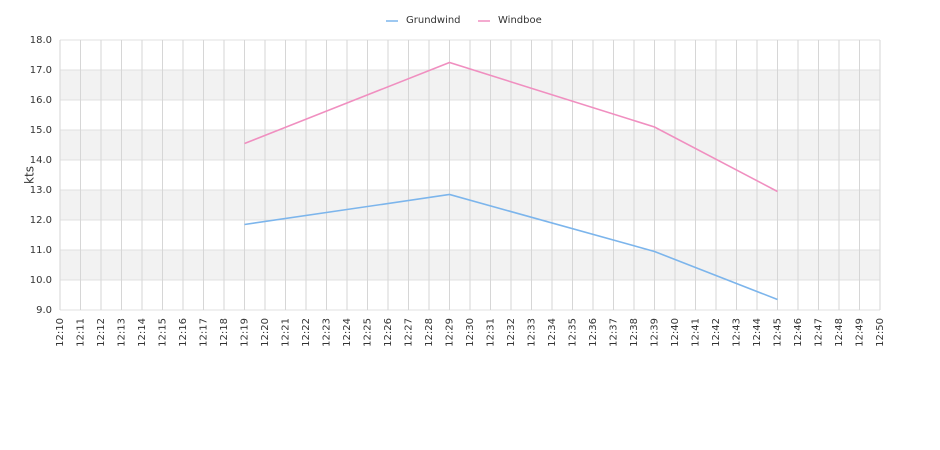  Describe the element at coordinates (327, 332) in the screenshot. I see `x-tick-label: 12:23` at that location.